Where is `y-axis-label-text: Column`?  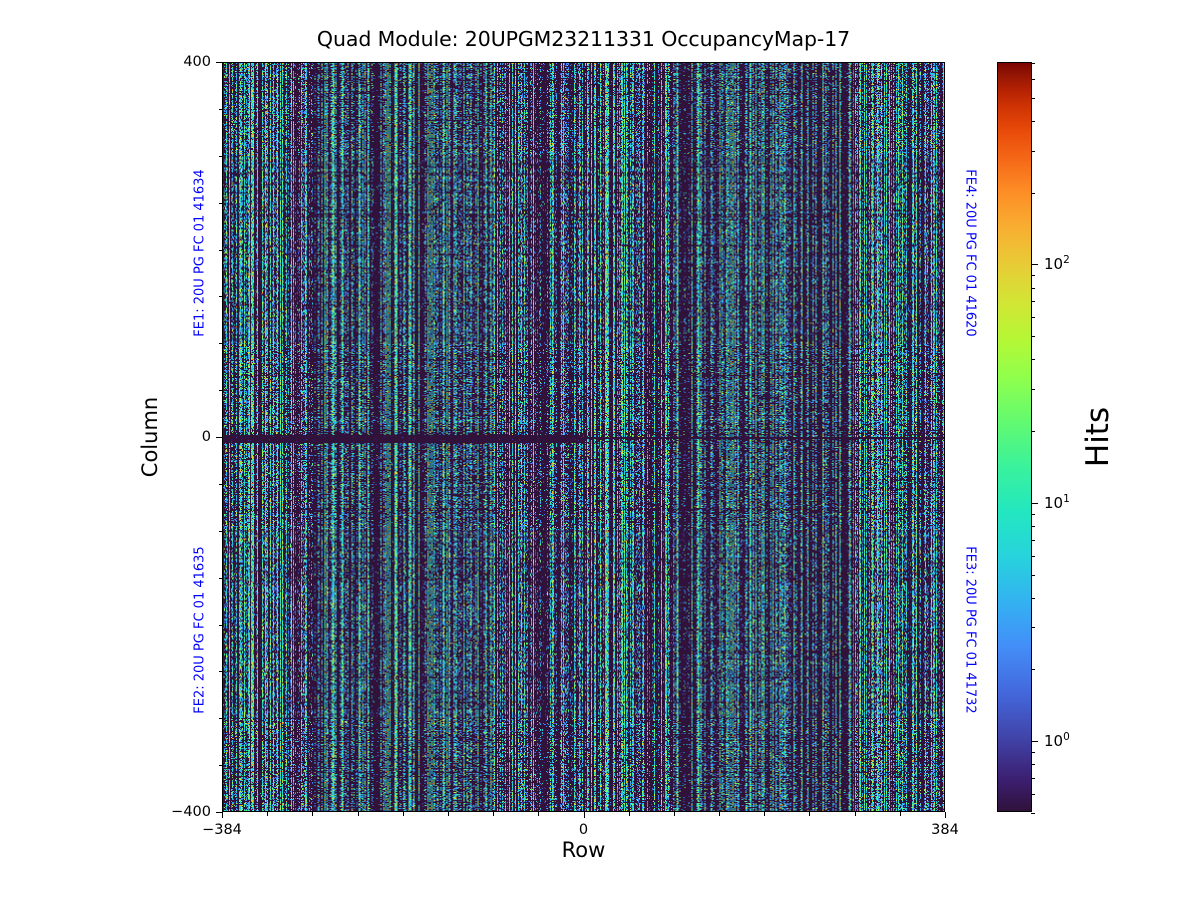 y-axis-label-text: Column is located at coordinates (150, 437).